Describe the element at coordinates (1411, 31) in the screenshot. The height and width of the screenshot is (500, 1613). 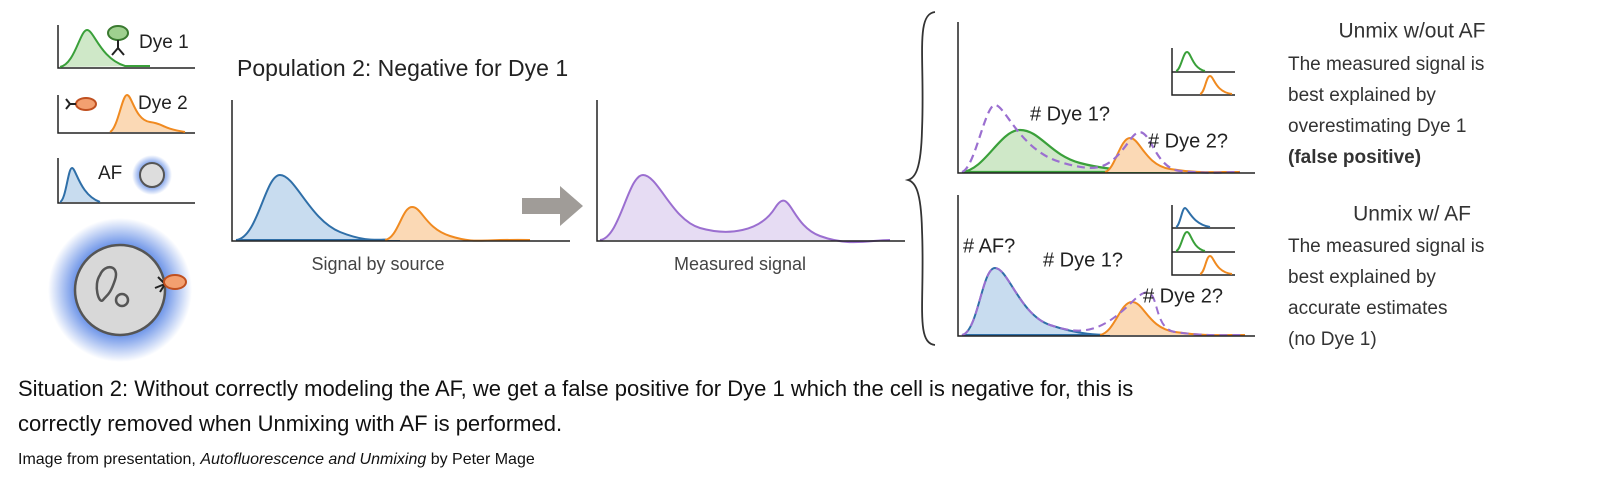
I see `panel-title: Unmix w/out AF` at that location.